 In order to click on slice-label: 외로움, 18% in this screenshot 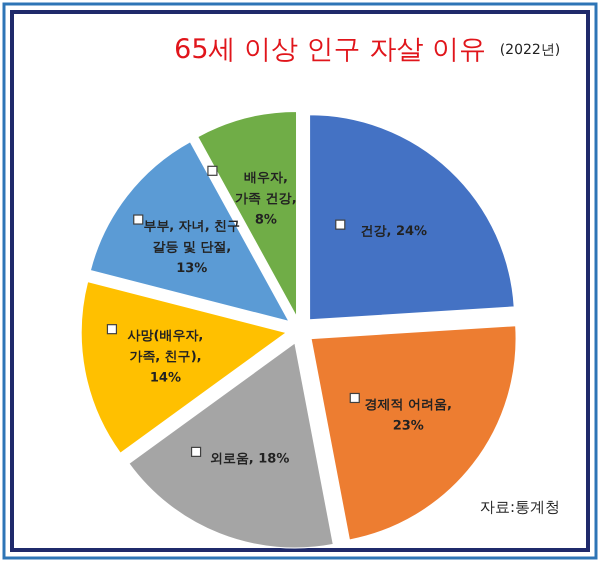, I will do `click(250, 458)`.